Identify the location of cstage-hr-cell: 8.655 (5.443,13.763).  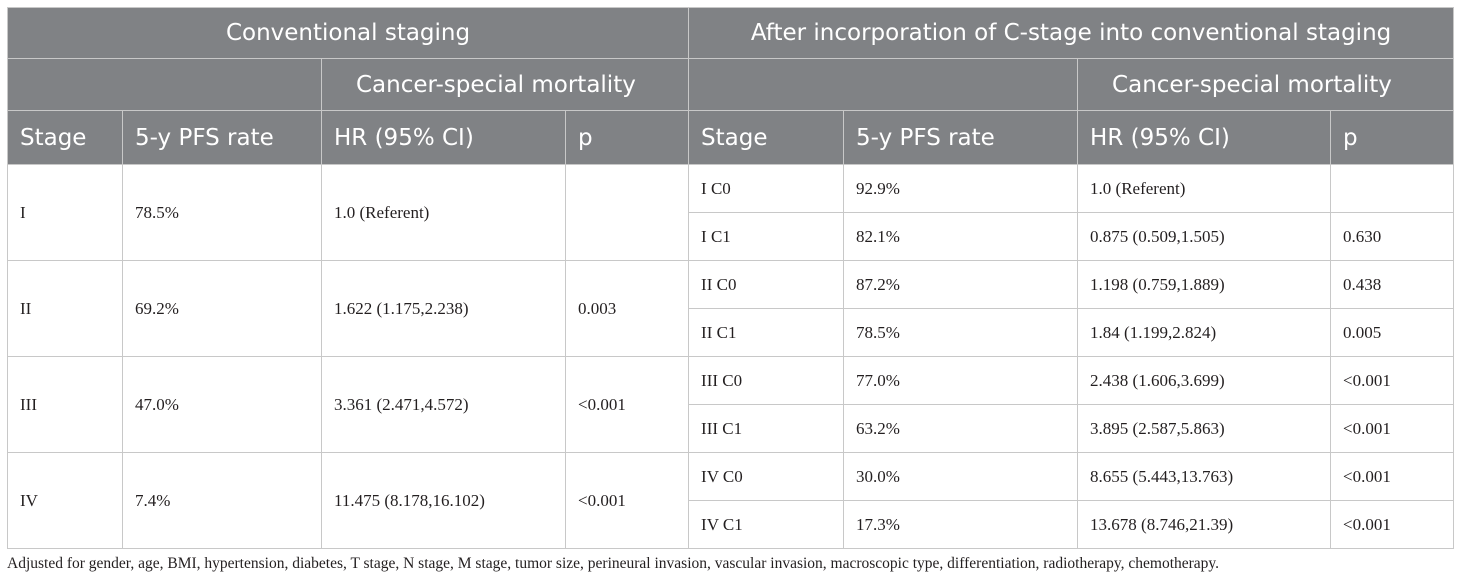
(1204, 476).